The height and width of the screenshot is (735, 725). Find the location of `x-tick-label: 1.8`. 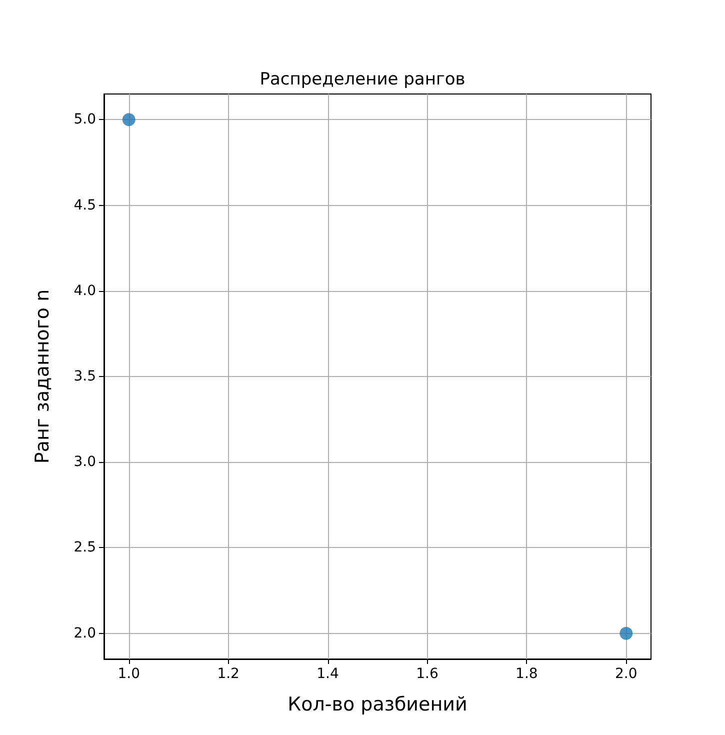

x-tick-label: 1.8 is located at coordinates (527, 674).